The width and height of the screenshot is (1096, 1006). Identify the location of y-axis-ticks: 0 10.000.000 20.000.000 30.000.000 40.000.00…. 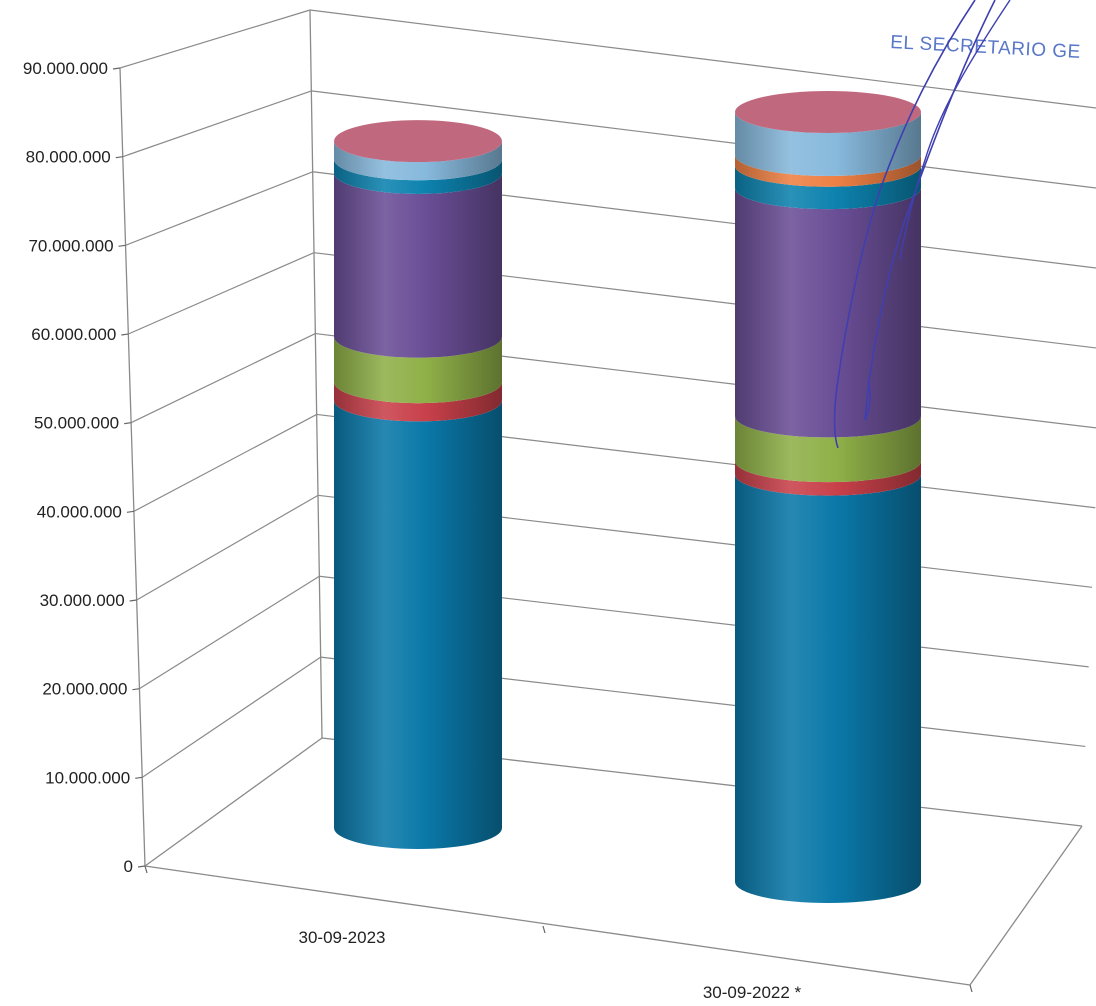
(84, 467).